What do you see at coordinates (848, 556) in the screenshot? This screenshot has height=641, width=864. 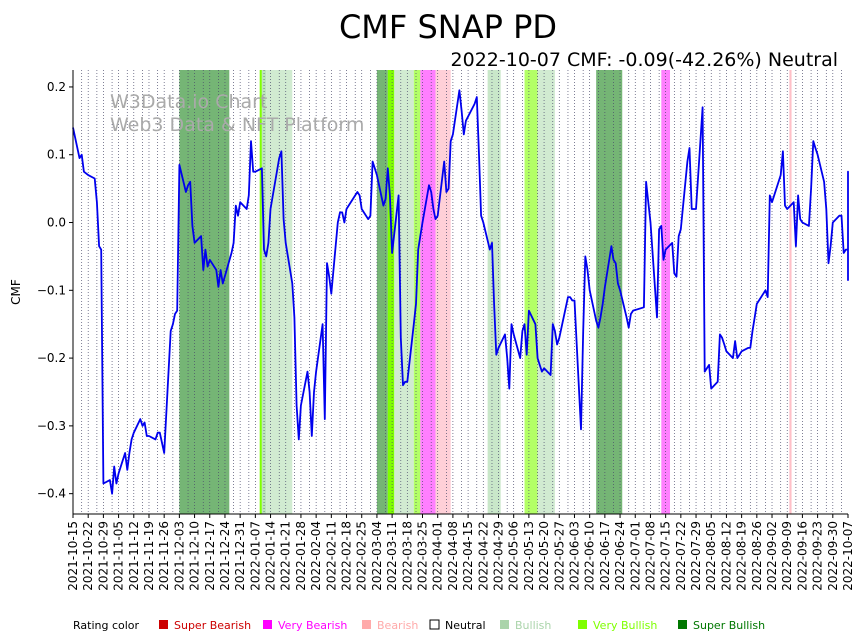 I see `x-tick-label: 2022-10-07` at bounding box center [848, 556].